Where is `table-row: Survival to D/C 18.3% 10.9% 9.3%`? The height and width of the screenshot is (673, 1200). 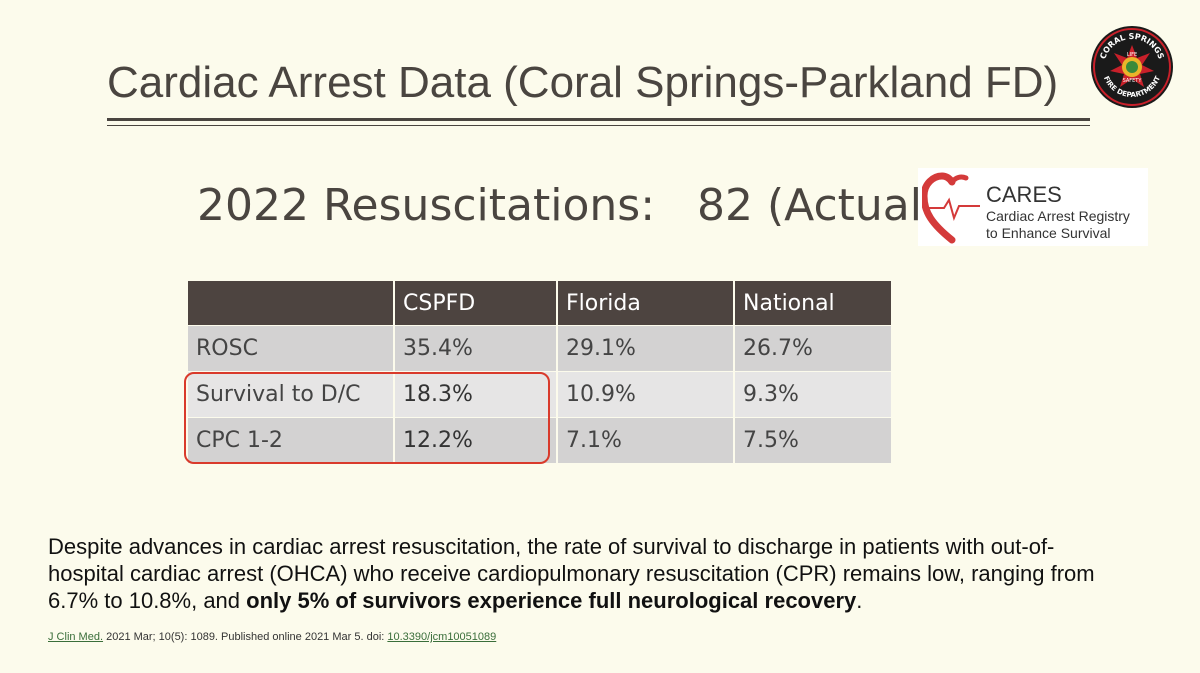
table-row: Survival to D/C 18.3% 10.9% 9.3% is located at coordinates (540, 394).